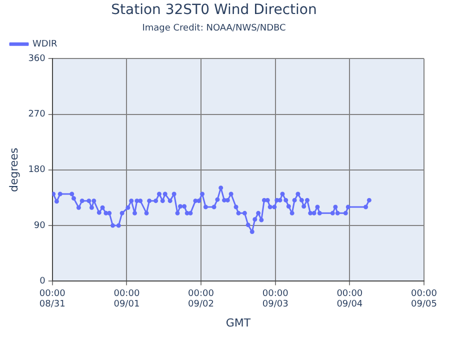  What do you see at coordinates (37, 115) in the screenshot?
I see `y-tick-label: 270` at bounding box center [37, 115].